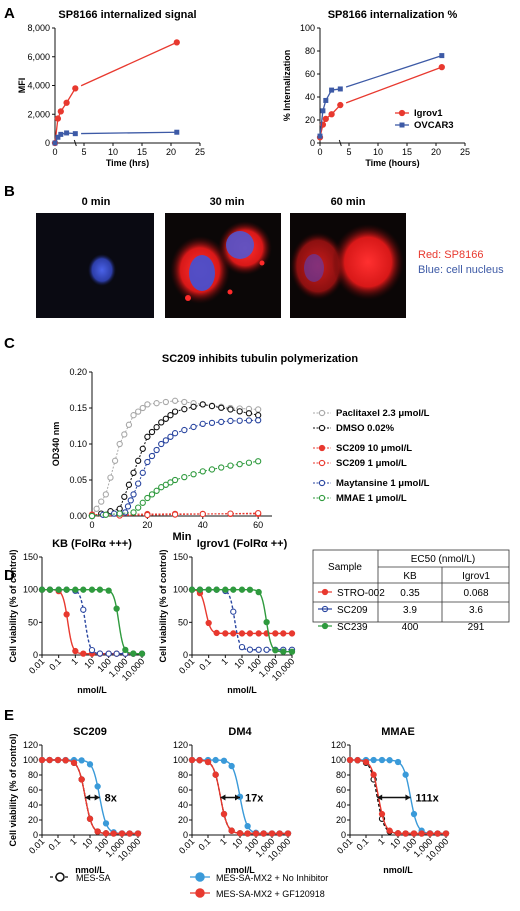 The image size is (520, 911). What do you see at coordinates (340, 143) in the screenshot?
I see `axis-break-mark` at bounding box center [340, 143].